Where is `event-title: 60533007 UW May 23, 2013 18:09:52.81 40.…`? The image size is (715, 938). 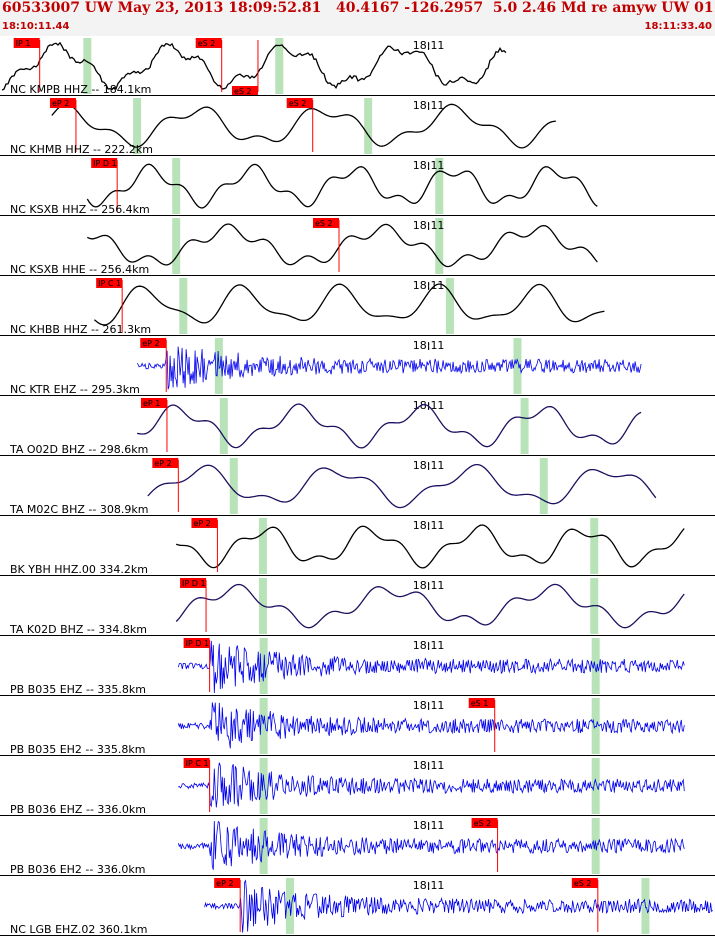
event-title: 60533007 UW May 23, 2013 18:09:52.81 40.… is located at coordinates (358, 8).